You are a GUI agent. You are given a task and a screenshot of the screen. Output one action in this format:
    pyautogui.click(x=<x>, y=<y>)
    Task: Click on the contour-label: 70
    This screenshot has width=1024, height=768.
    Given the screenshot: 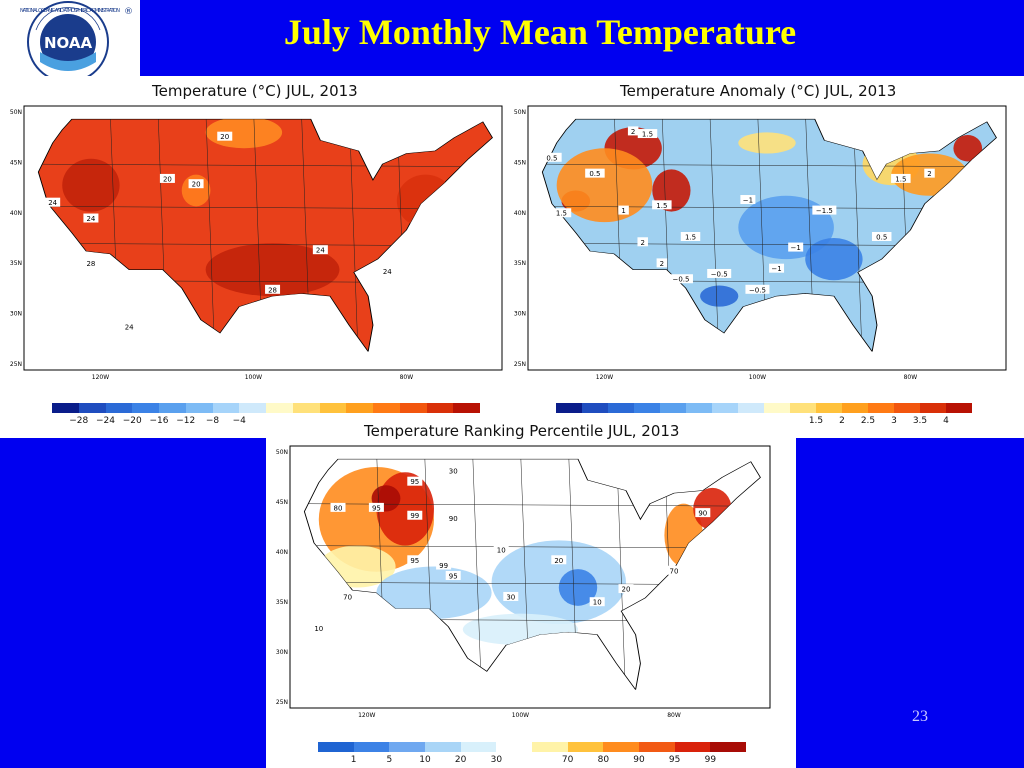 What is the action you would take?
    pyautogui.click(x=347, y=597)
    